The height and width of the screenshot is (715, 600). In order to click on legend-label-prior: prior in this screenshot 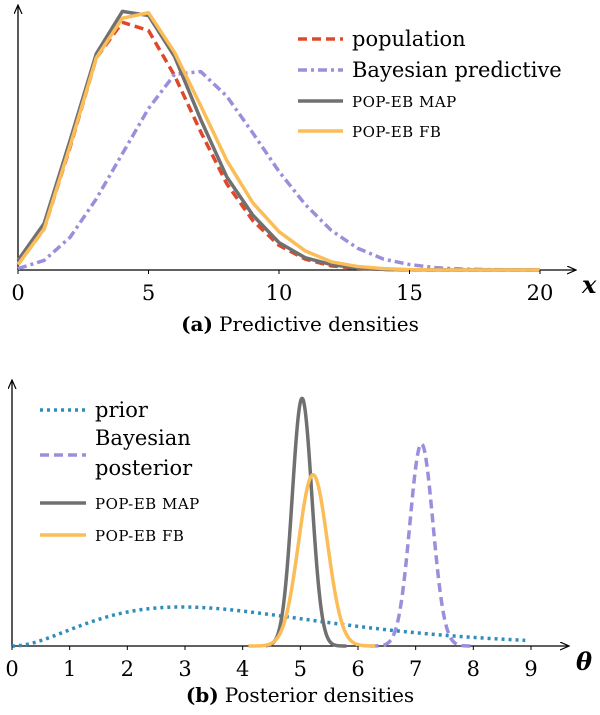, I will do `click(122, 410)`.